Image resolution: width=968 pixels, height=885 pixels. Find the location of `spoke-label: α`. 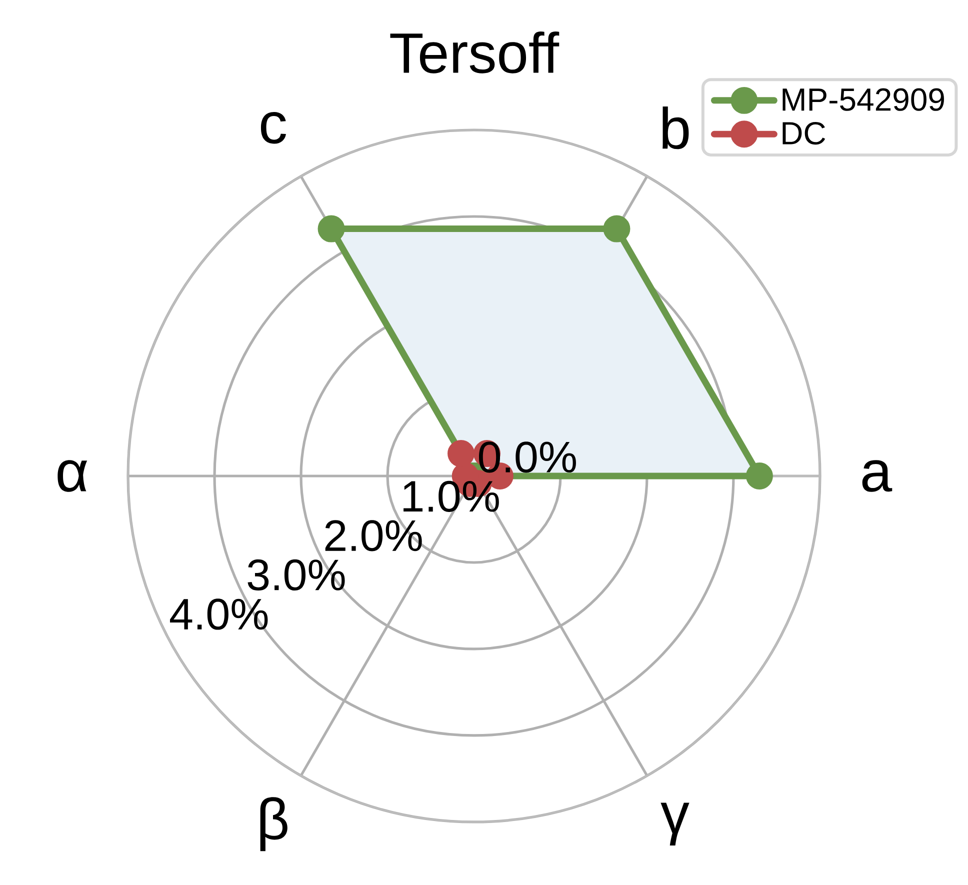

spoke-label: α is located at coordinates (73, 476).